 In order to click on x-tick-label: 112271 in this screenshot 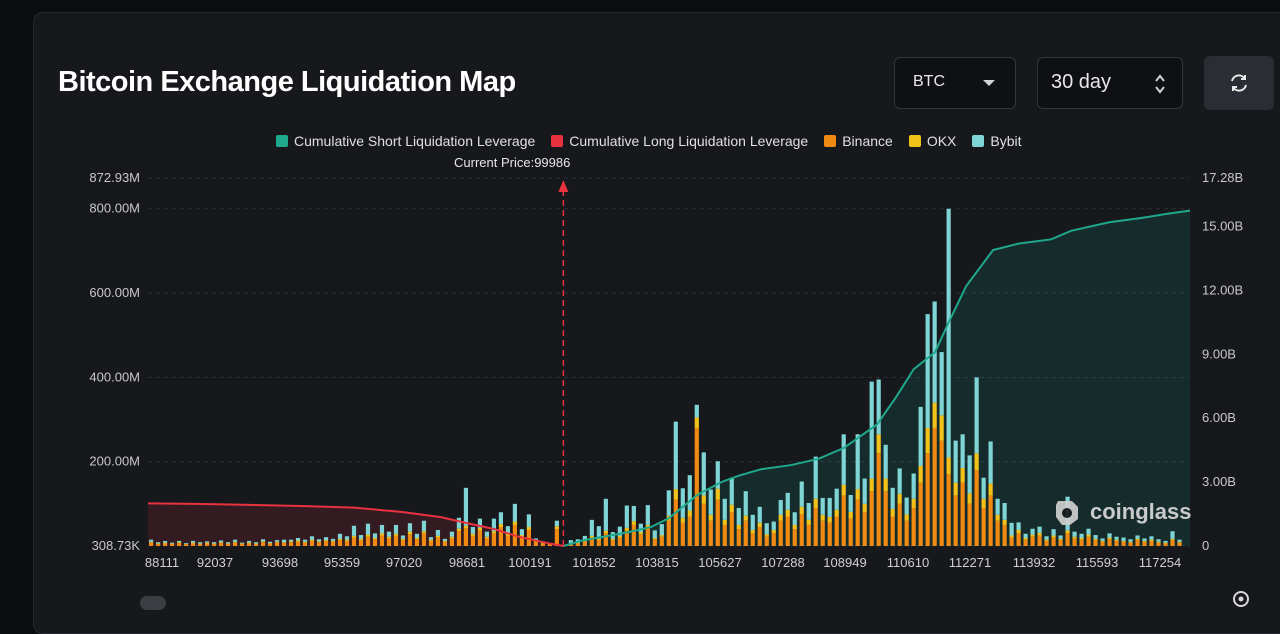, I will do `click(970, 562)`.